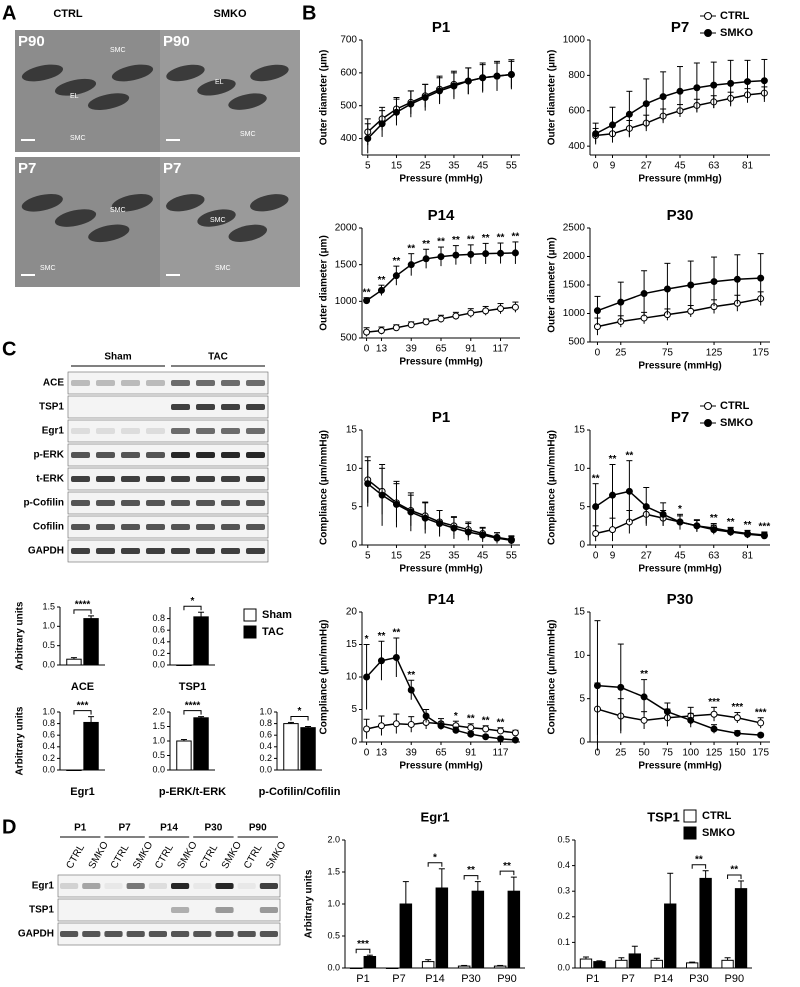 The image size is (800, 987). I want to click on x-tick-label: 117, so click(501, 349).